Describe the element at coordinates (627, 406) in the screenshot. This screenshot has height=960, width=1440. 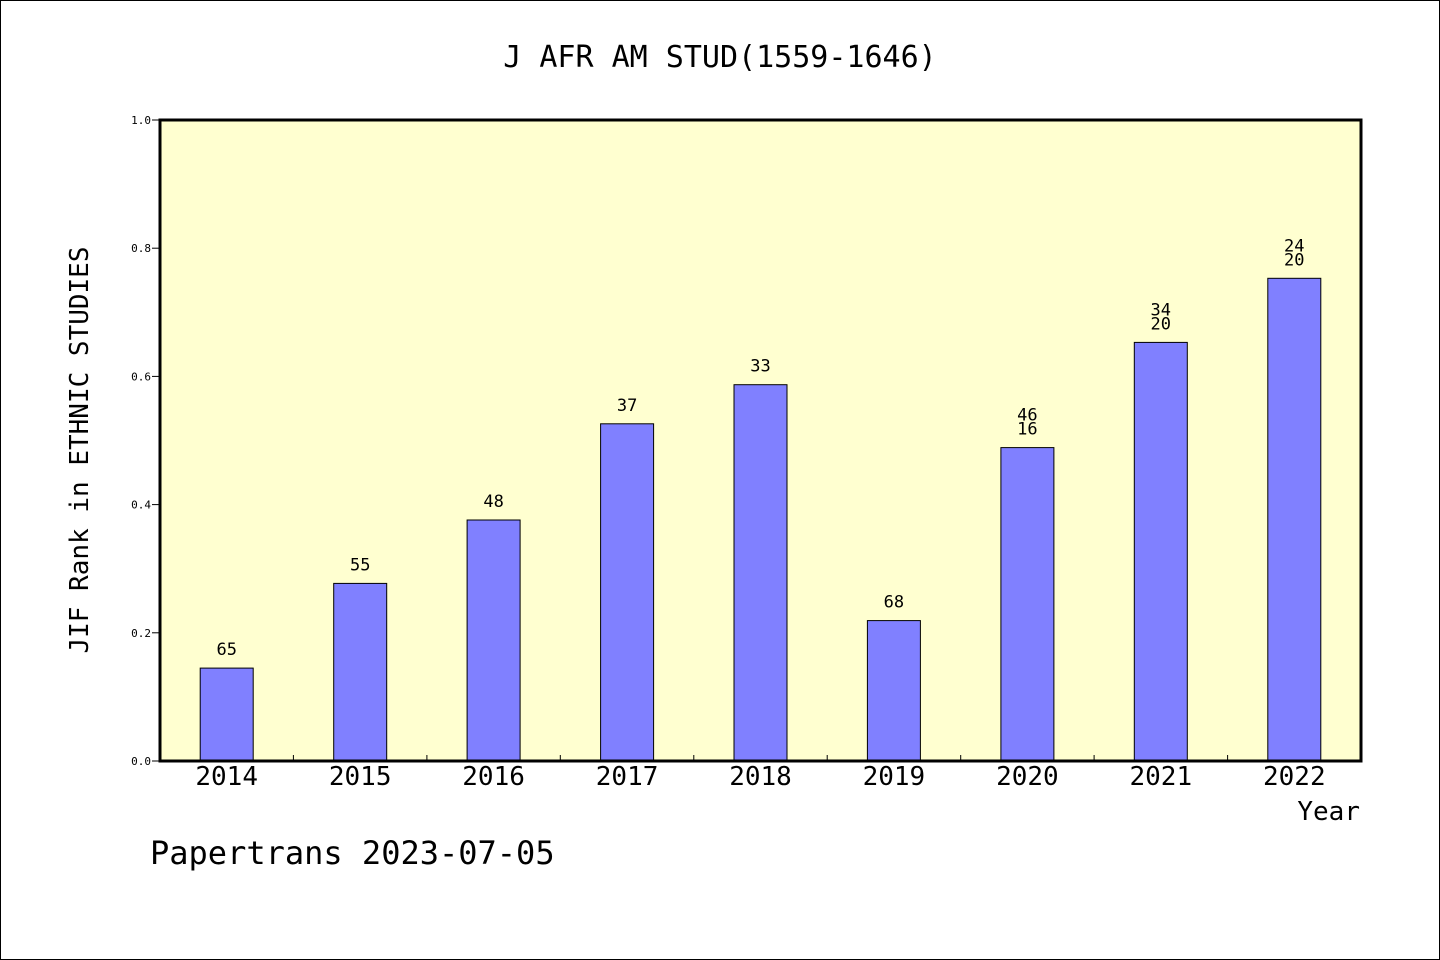
I see `bar-data-label: 37` at that location.